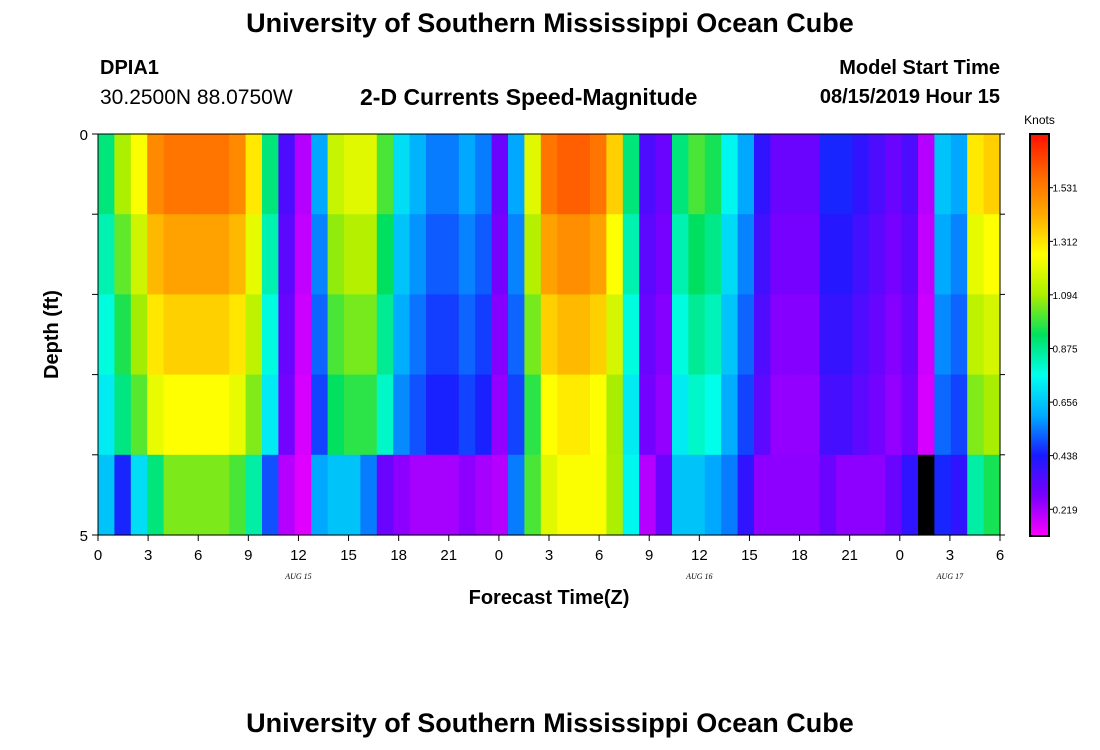 The image size is (1100, 750). What do you see at coordinates (52, 334) in the screenshot?
I see `y-axis-label: Depth (ft)` at bounding box center [52, 334].